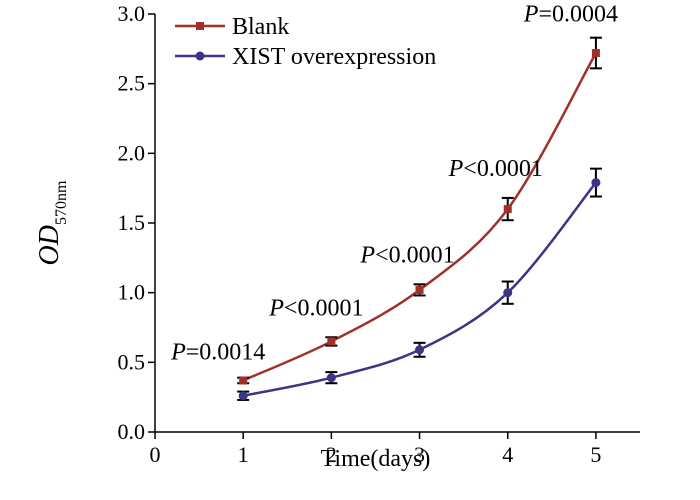  What do you see at coordinates (595, 454) in the screenshot?
I see `x-tick-label: 5` at bounding box center [595, 454].